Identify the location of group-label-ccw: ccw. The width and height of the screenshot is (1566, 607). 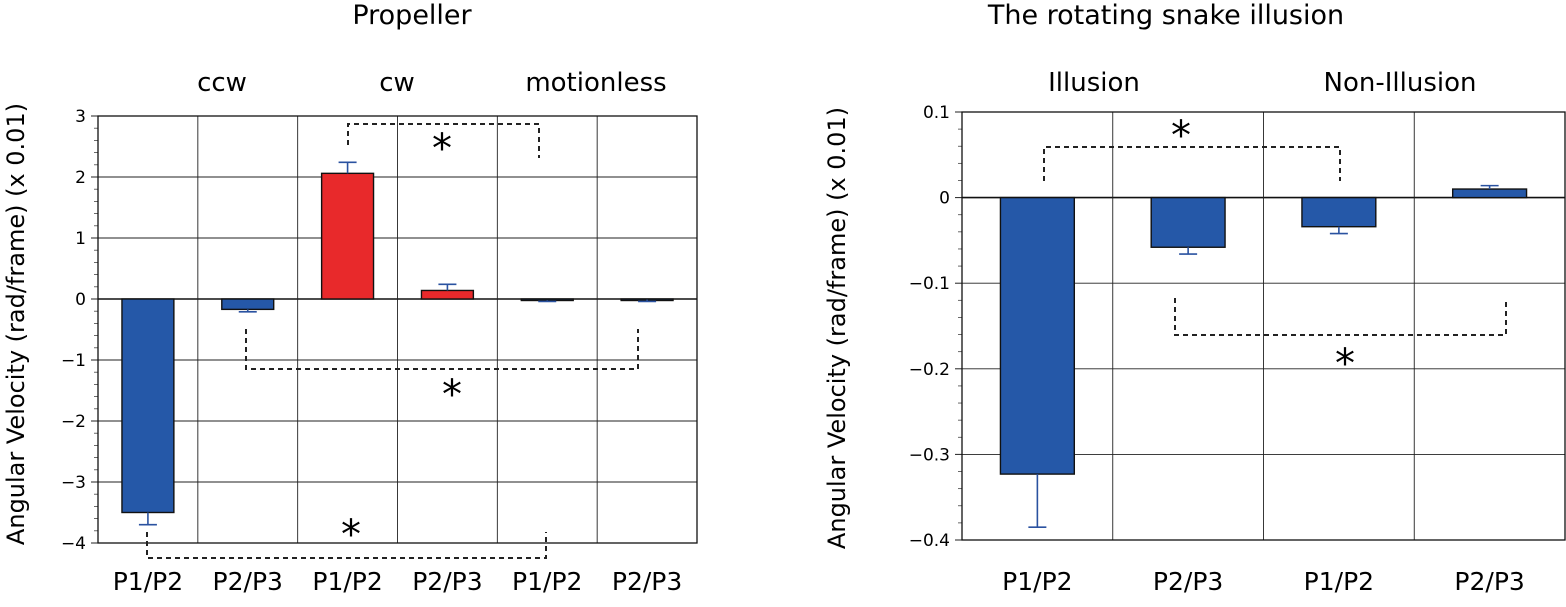
(222, 83).